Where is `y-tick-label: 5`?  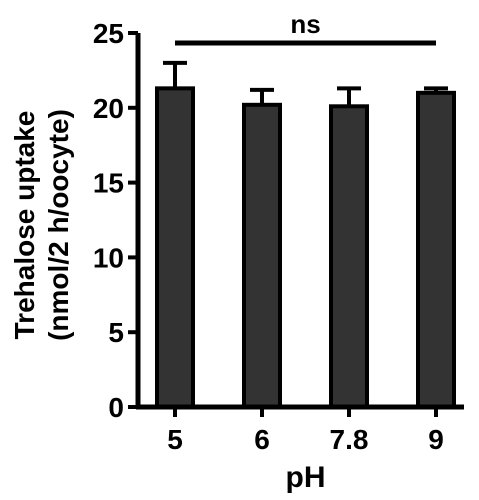
y-tick-label: 5 is located at coordinates (116, 332).